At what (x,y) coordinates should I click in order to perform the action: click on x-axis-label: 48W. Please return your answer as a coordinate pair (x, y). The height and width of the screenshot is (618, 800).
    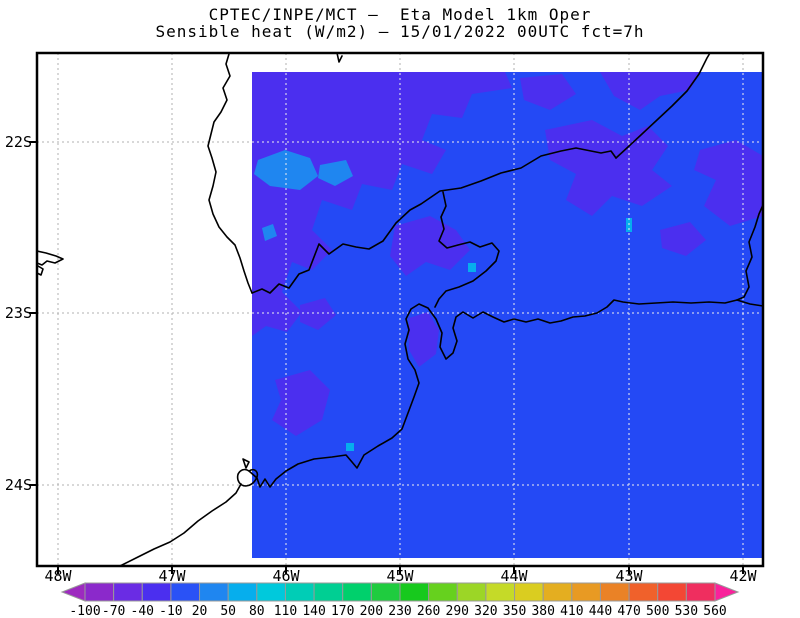
    Looking at the image, I should click on (58, 576).